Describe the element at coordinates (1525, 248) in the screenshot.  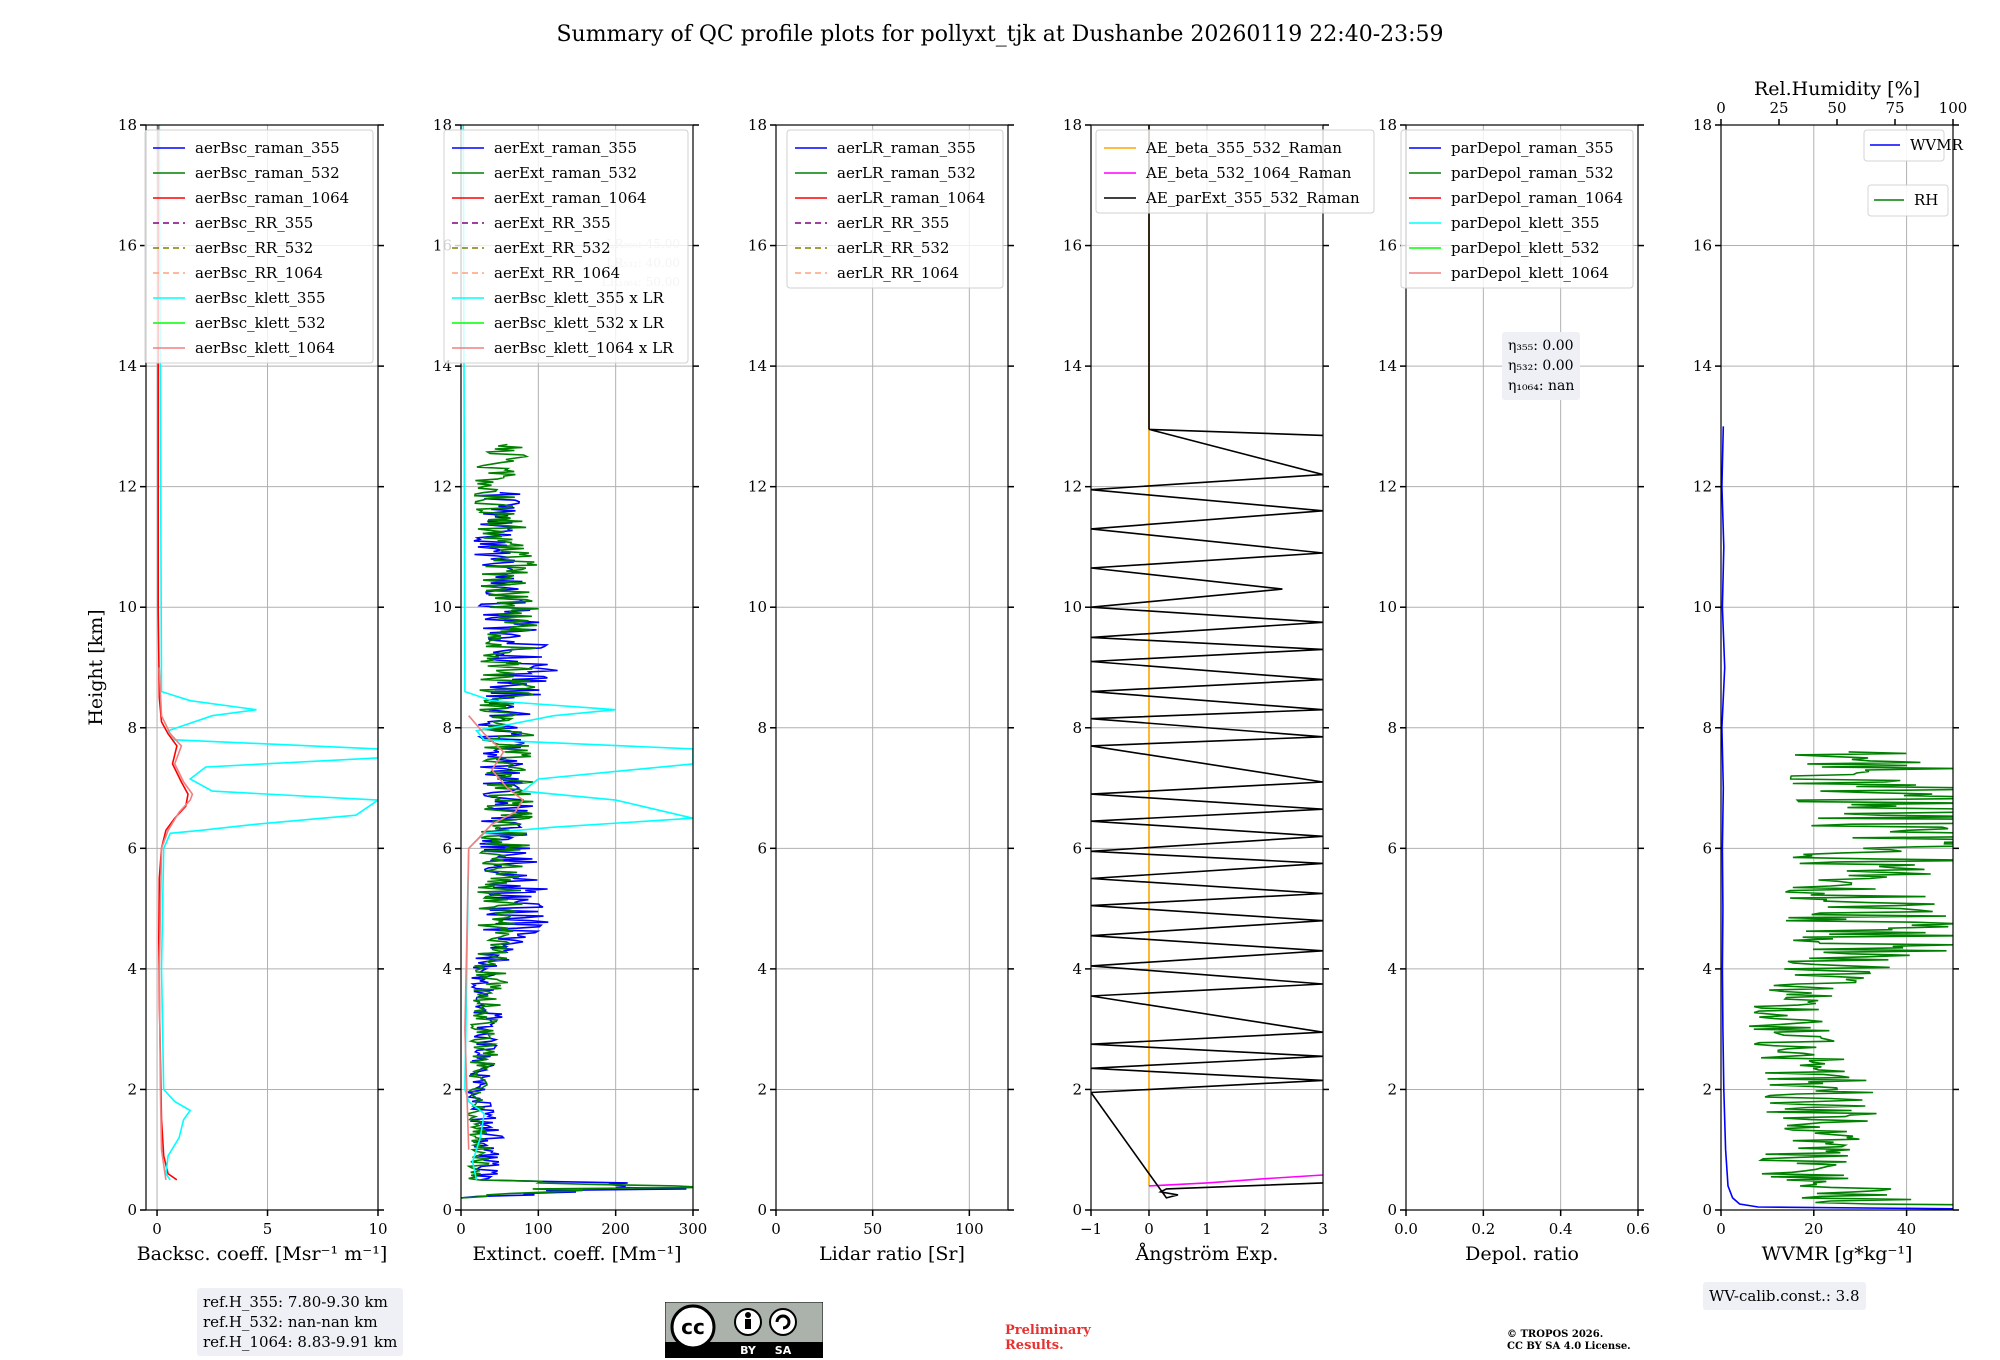
I see `legend-label-parDepol_klett_532: parDepol_klett_532` at that location.